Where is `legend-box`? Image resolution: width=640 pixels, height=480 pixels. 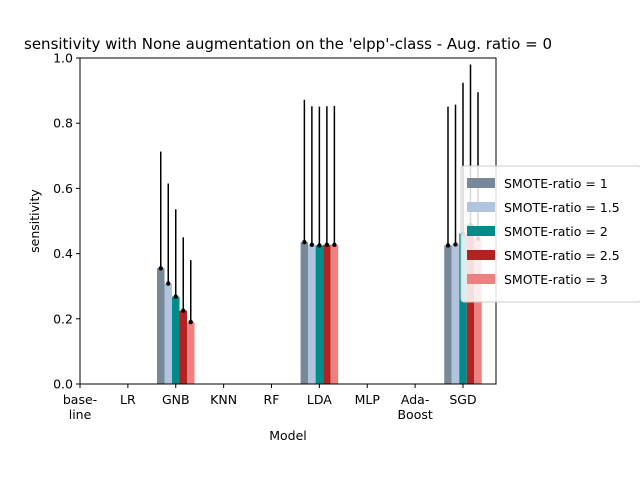 legend-box is located at coordinates (550, 234).